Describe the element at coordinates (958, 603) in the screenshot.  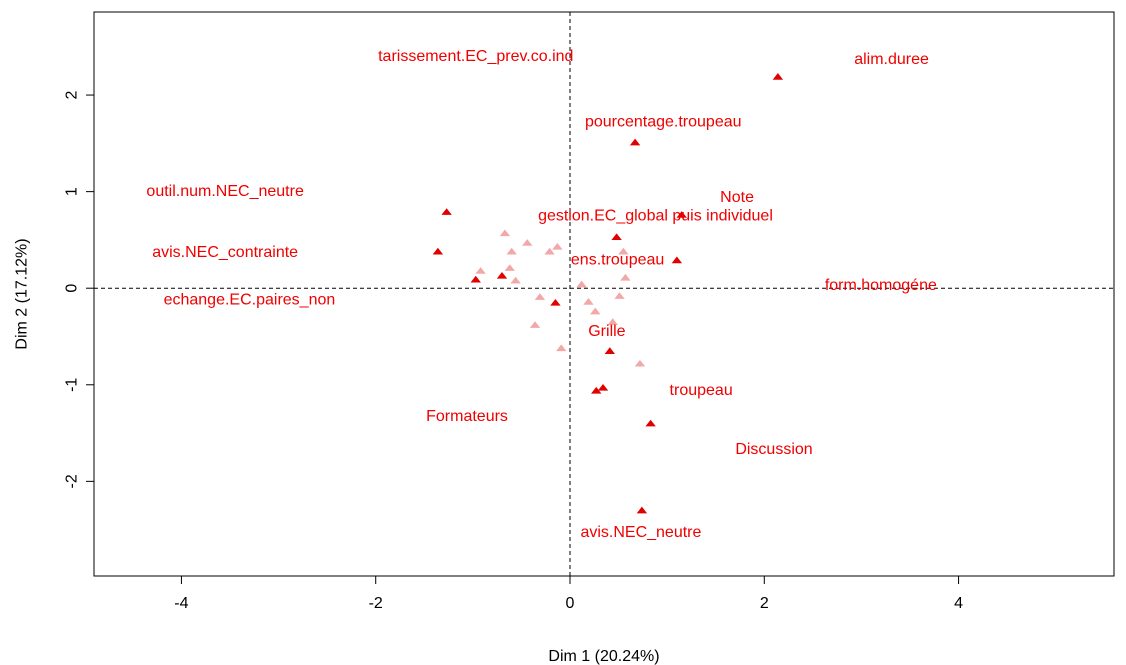
I see `x-tick-label: 4` at that location.